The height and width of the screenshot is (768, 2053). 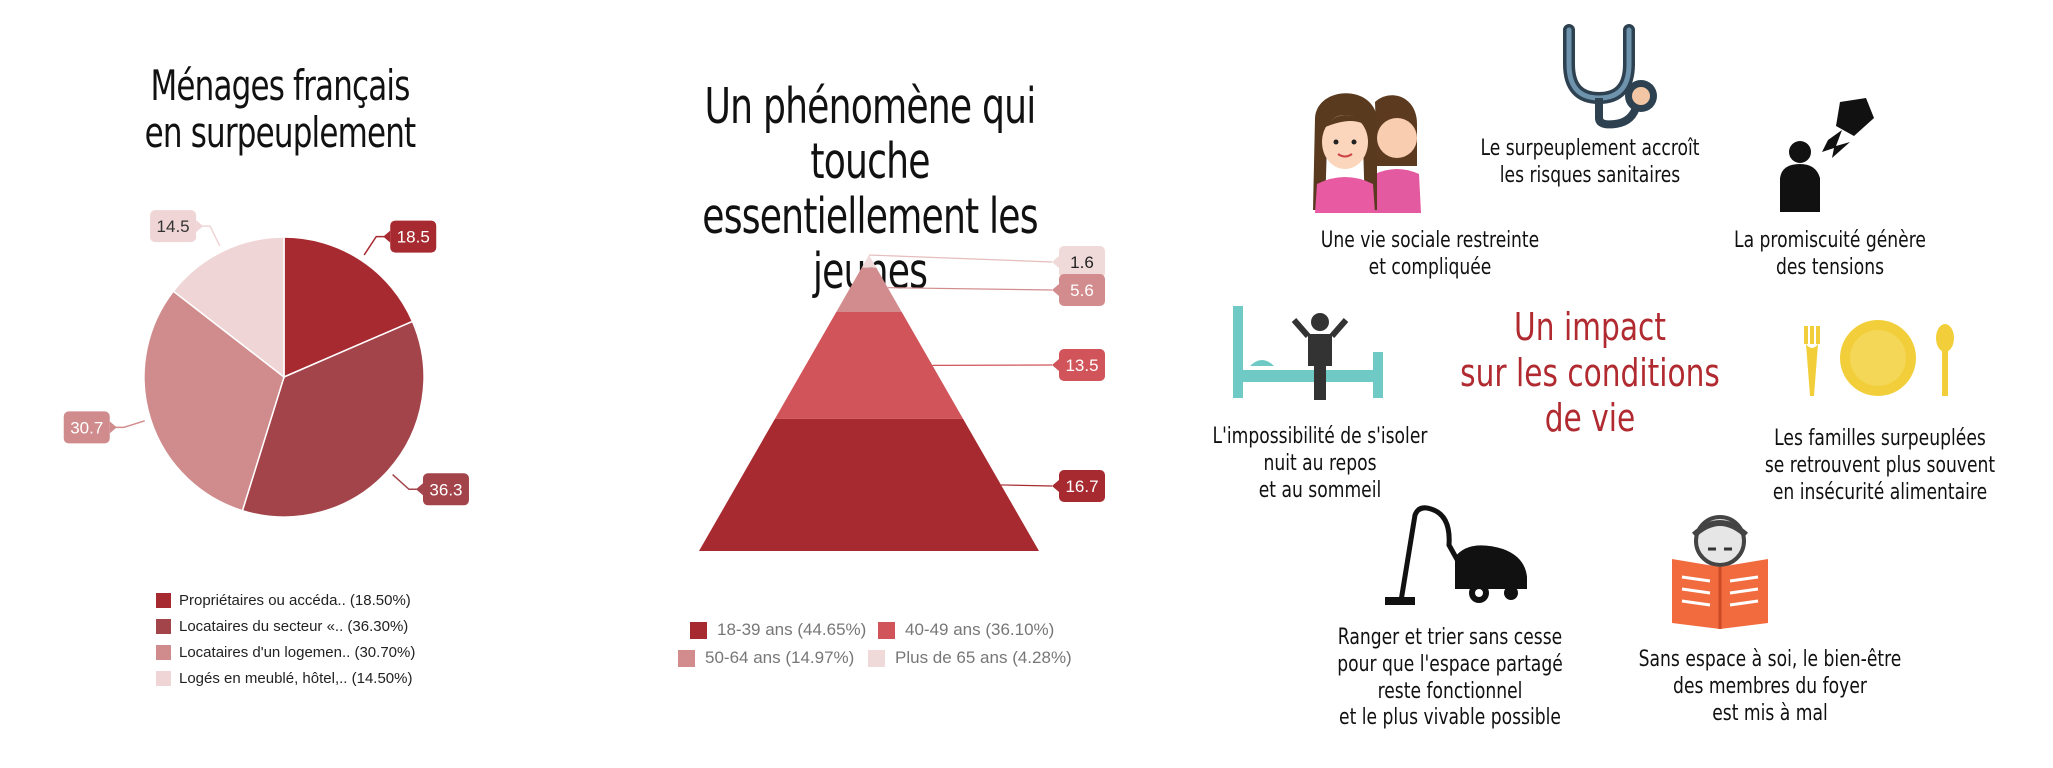 I want to click on pyramid-legend-item: 18-39 ans (44.65%), so click(x=778, y=630).